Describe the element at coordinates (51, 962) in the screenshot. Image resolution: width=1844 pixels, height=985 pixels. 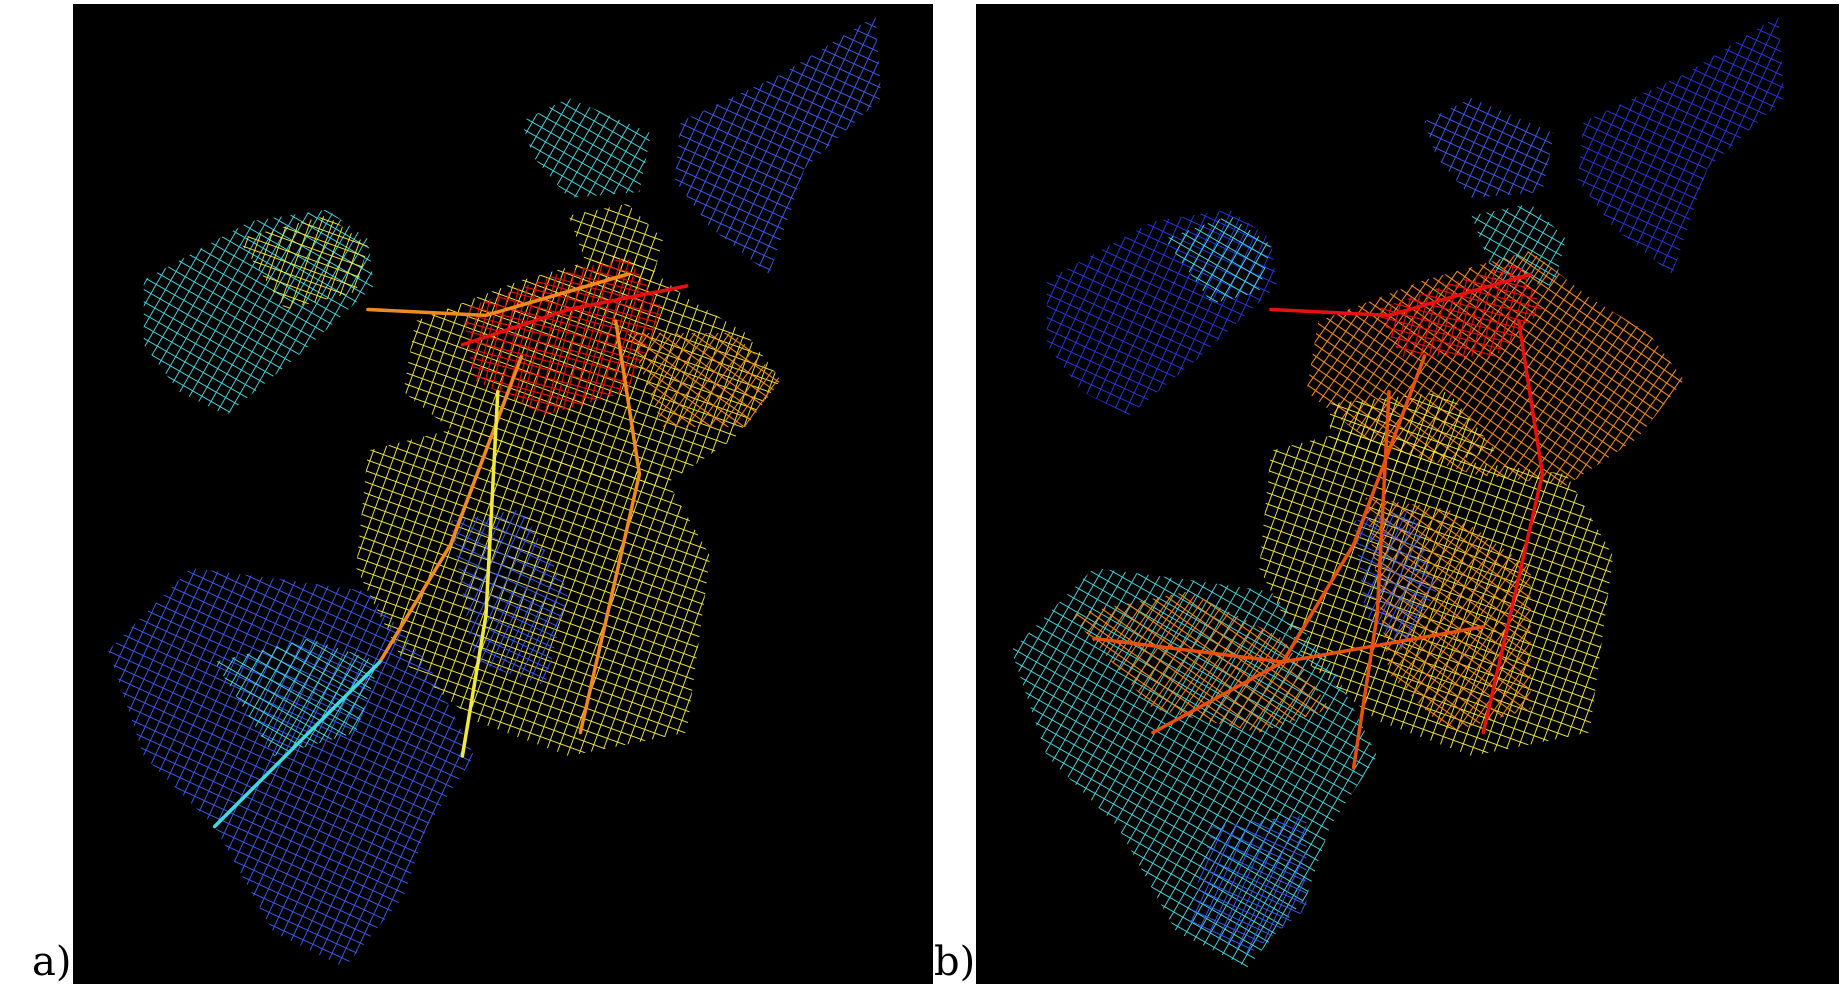
I see `panel-label: a)` at that location.